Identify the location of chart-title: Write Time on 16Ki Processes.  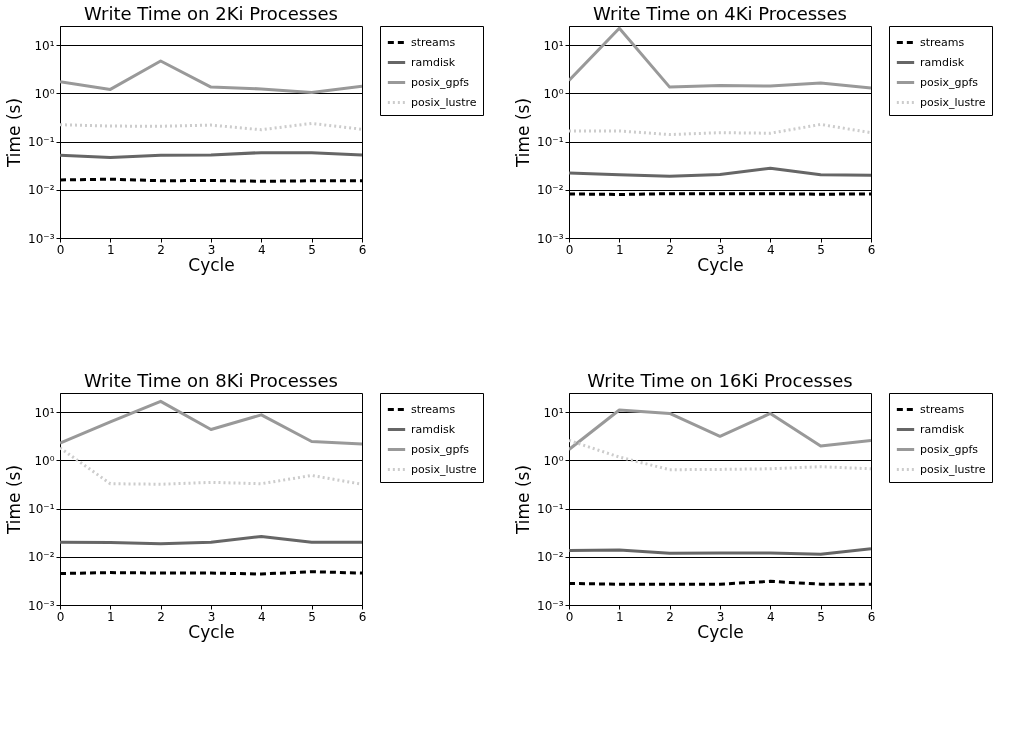
(720, 380).